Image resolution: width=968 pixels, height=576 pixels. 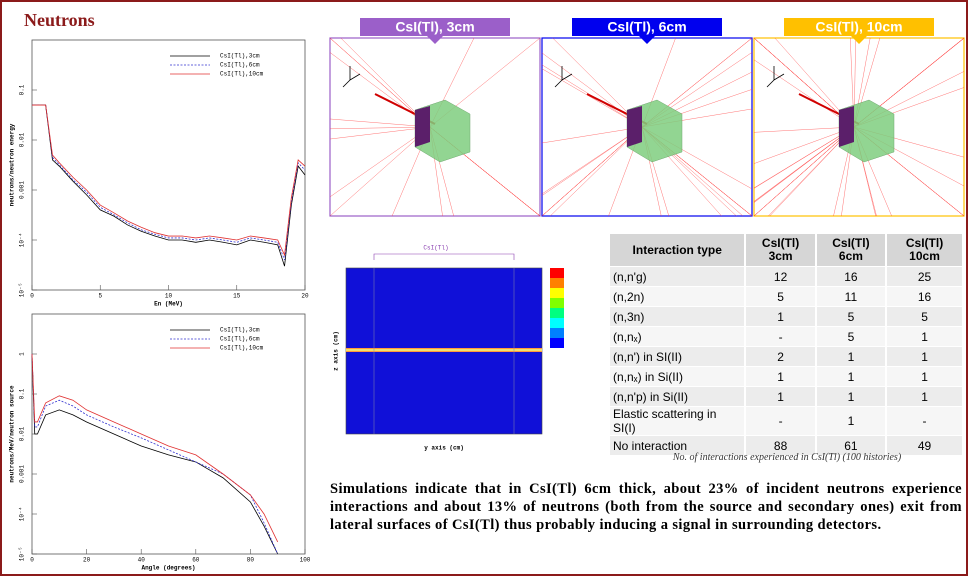 I want to click on heatmap-band-core, so click(x=444, y=350).